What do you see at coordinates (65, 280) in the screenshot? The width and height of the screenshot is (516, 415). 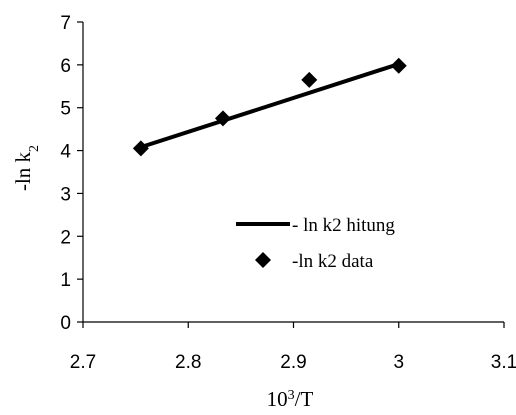 I see `y-tick-label: 1` at bounding box center [65, 280].